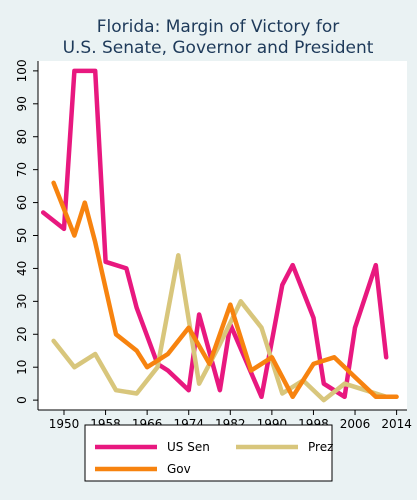  Describe the element at coordinates (22, 268) in the screenshot. I see `y-tick-label: 40` at that location.